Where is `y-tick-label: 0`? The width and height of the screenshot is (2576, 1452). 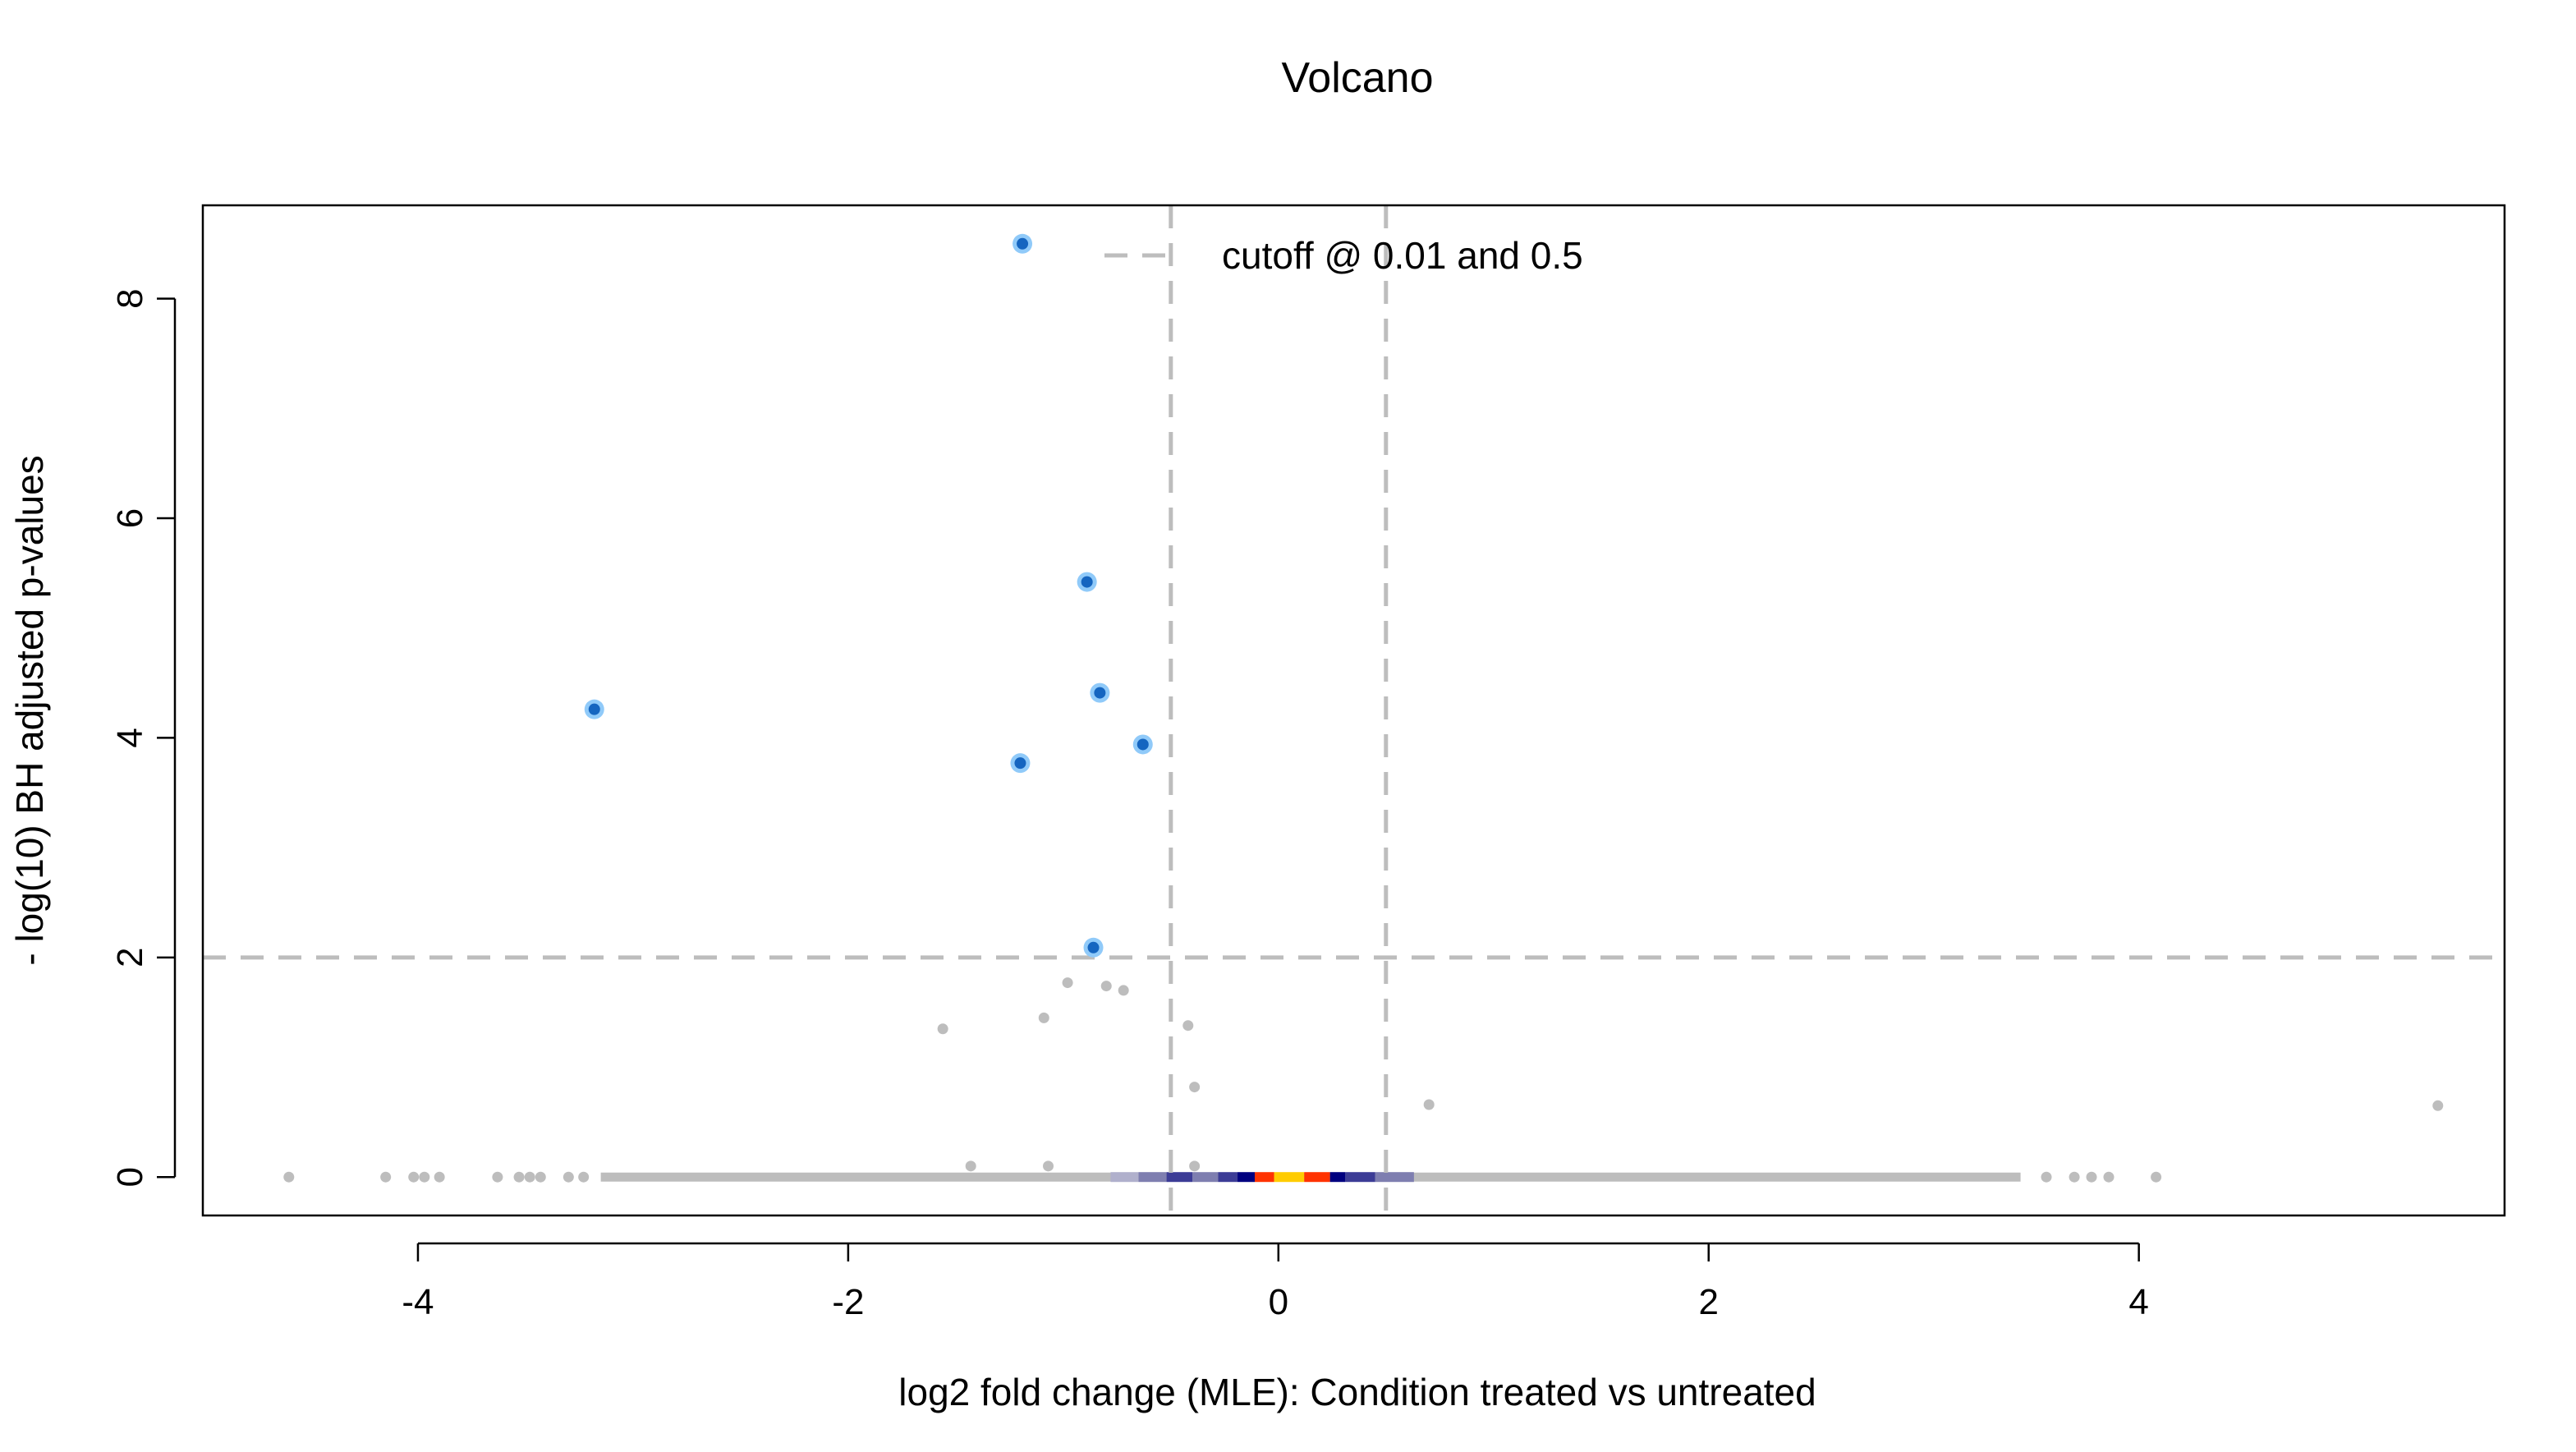 y-tick-label: 0 is located at coordinates (130, 1177).